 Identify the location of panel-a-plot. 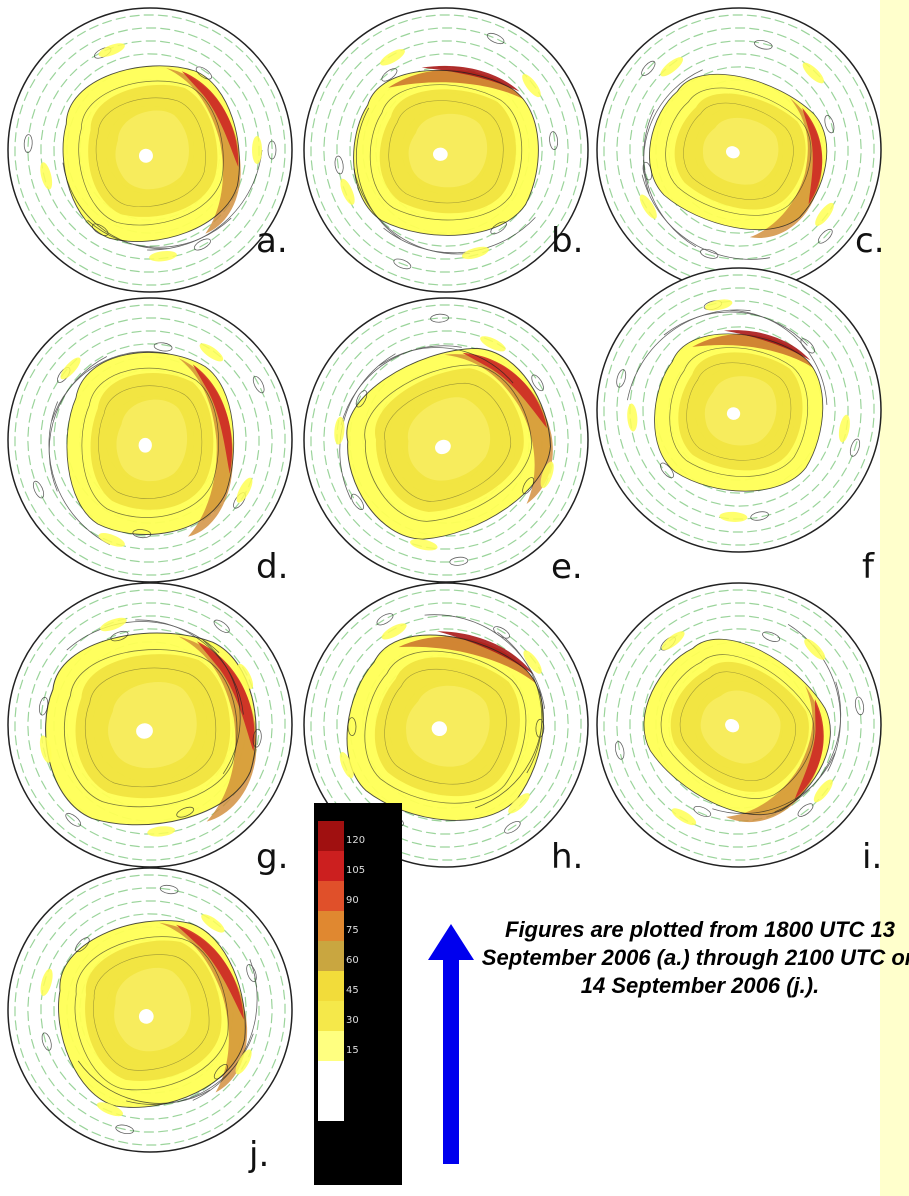
(150, 150).